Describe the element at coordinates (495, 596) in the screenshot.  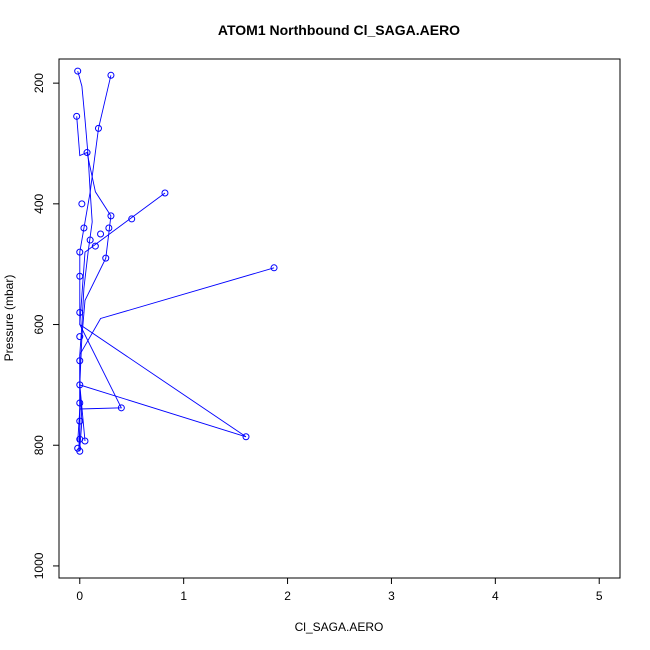
I see `x-tick-label: 4` at that location.